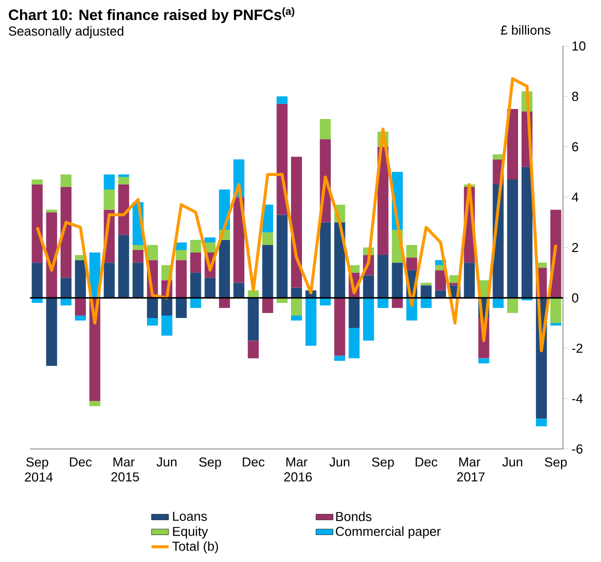 The width and height of the screenshot is (601, 562). I want to click on y-tick-label: -4, so click(577, 399).